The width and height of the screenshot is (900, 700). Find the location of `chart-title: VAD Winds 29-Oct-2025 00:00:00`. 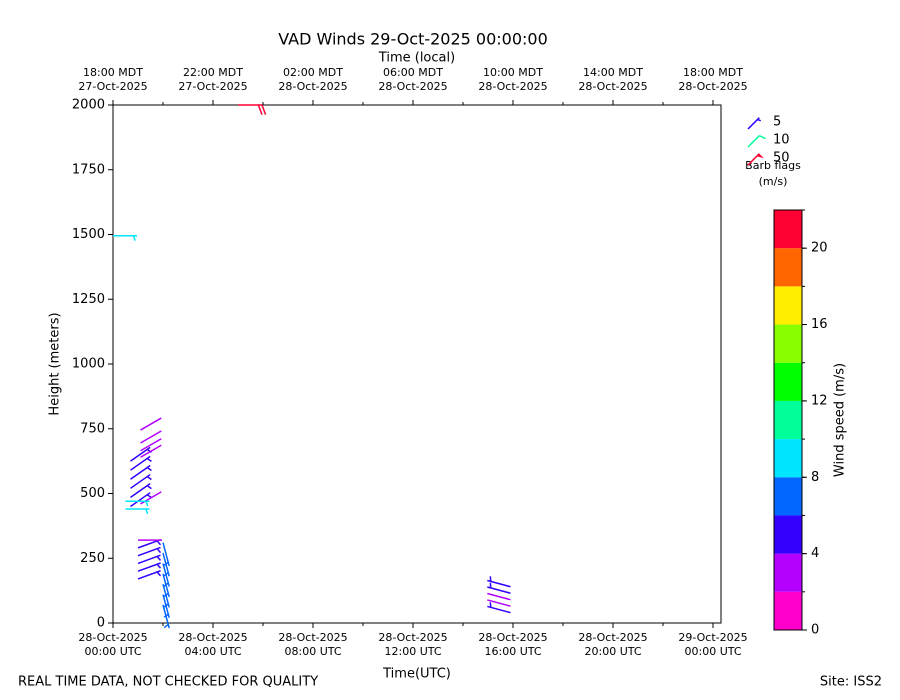

chart-title: VAD Winds 29-Oct-2025 00:00:00 is located at coordinates (413, 39).